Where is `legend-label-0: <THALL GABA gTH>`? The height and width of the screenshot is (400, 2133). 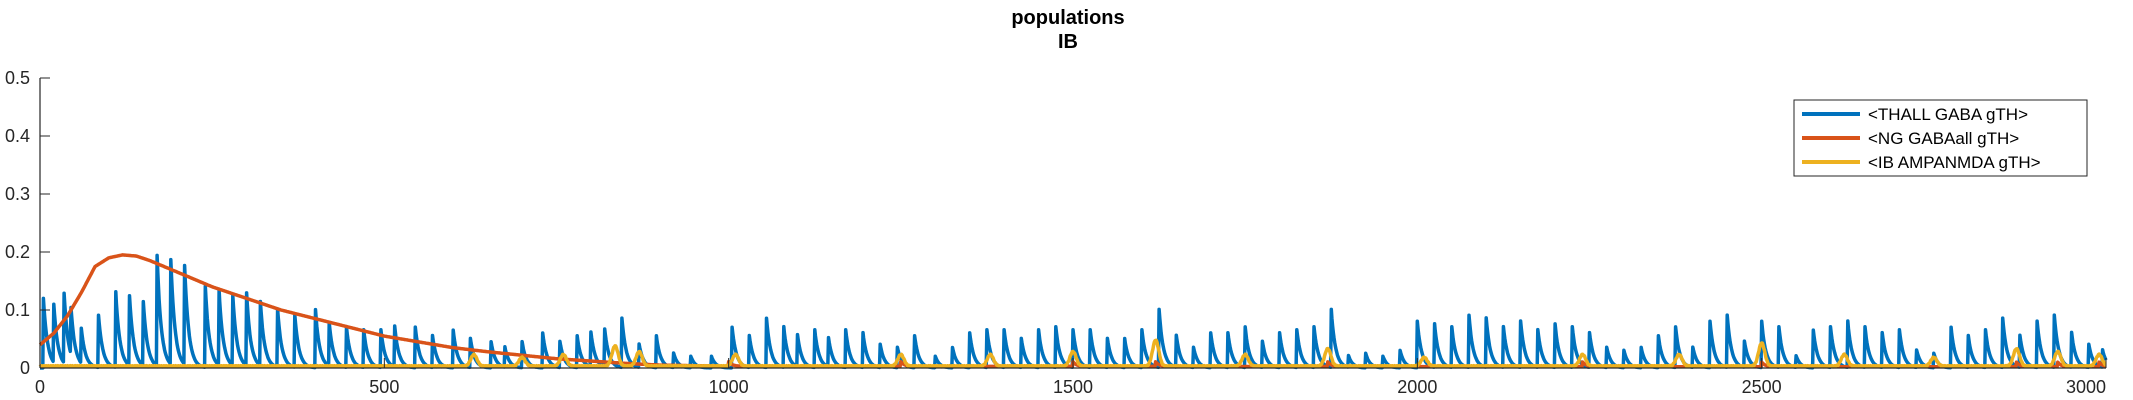
legend-label-0: <THALL GABA gTH> is located at coordinates (1948, 114).